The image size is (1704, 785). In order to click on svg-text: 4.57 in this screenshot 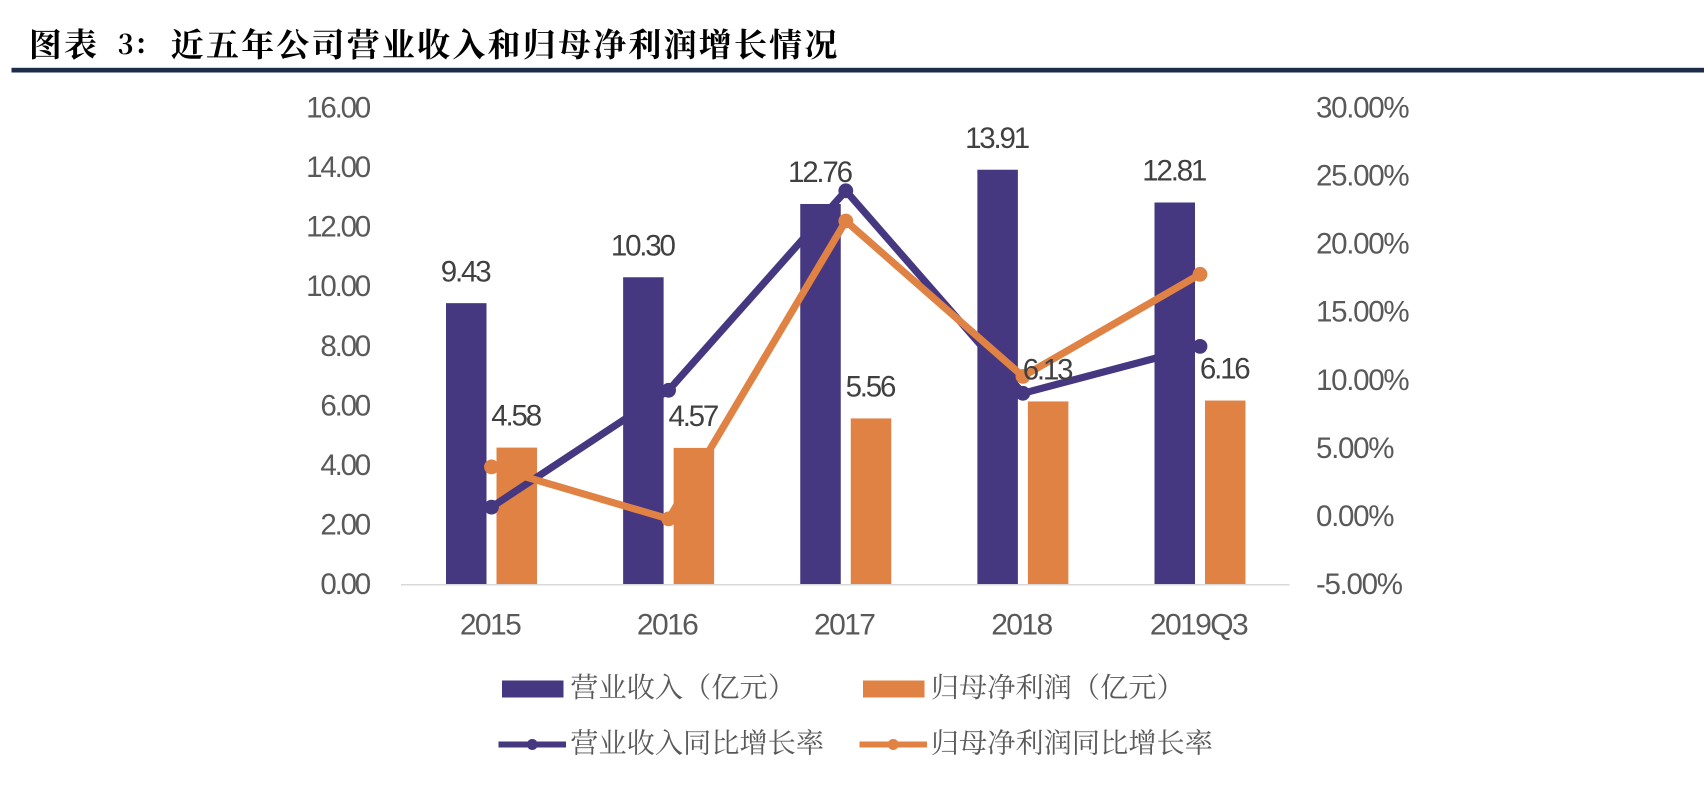, I will do `click(692, 416)`.